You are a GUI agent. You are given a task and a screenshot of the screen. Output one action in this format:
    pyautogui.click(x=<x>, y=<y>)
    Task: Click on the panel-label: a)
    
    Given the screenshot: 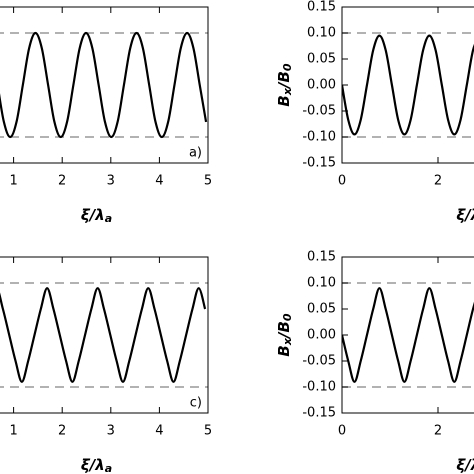 What is the action you would take?
    pyautogui.click(x=195, y=153)
    